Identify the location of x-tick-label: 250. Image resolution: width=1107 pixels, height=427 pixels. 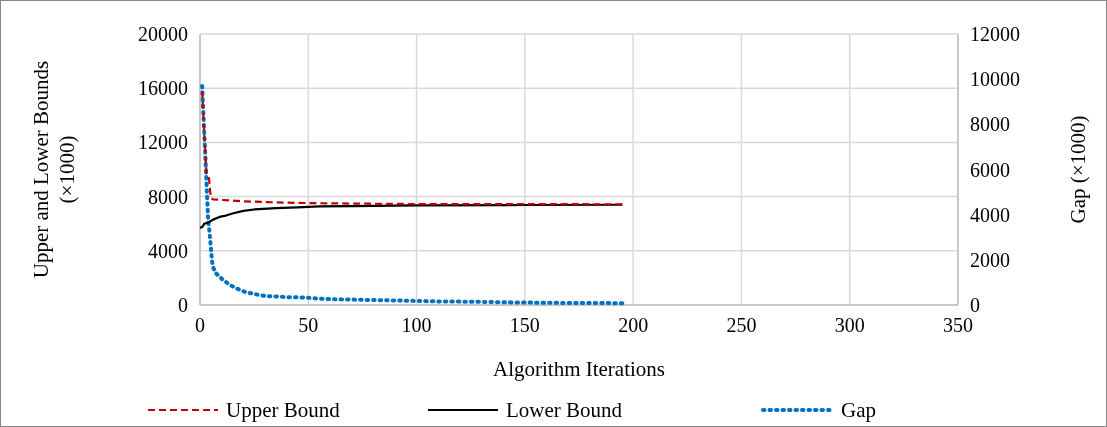
(741, 325).